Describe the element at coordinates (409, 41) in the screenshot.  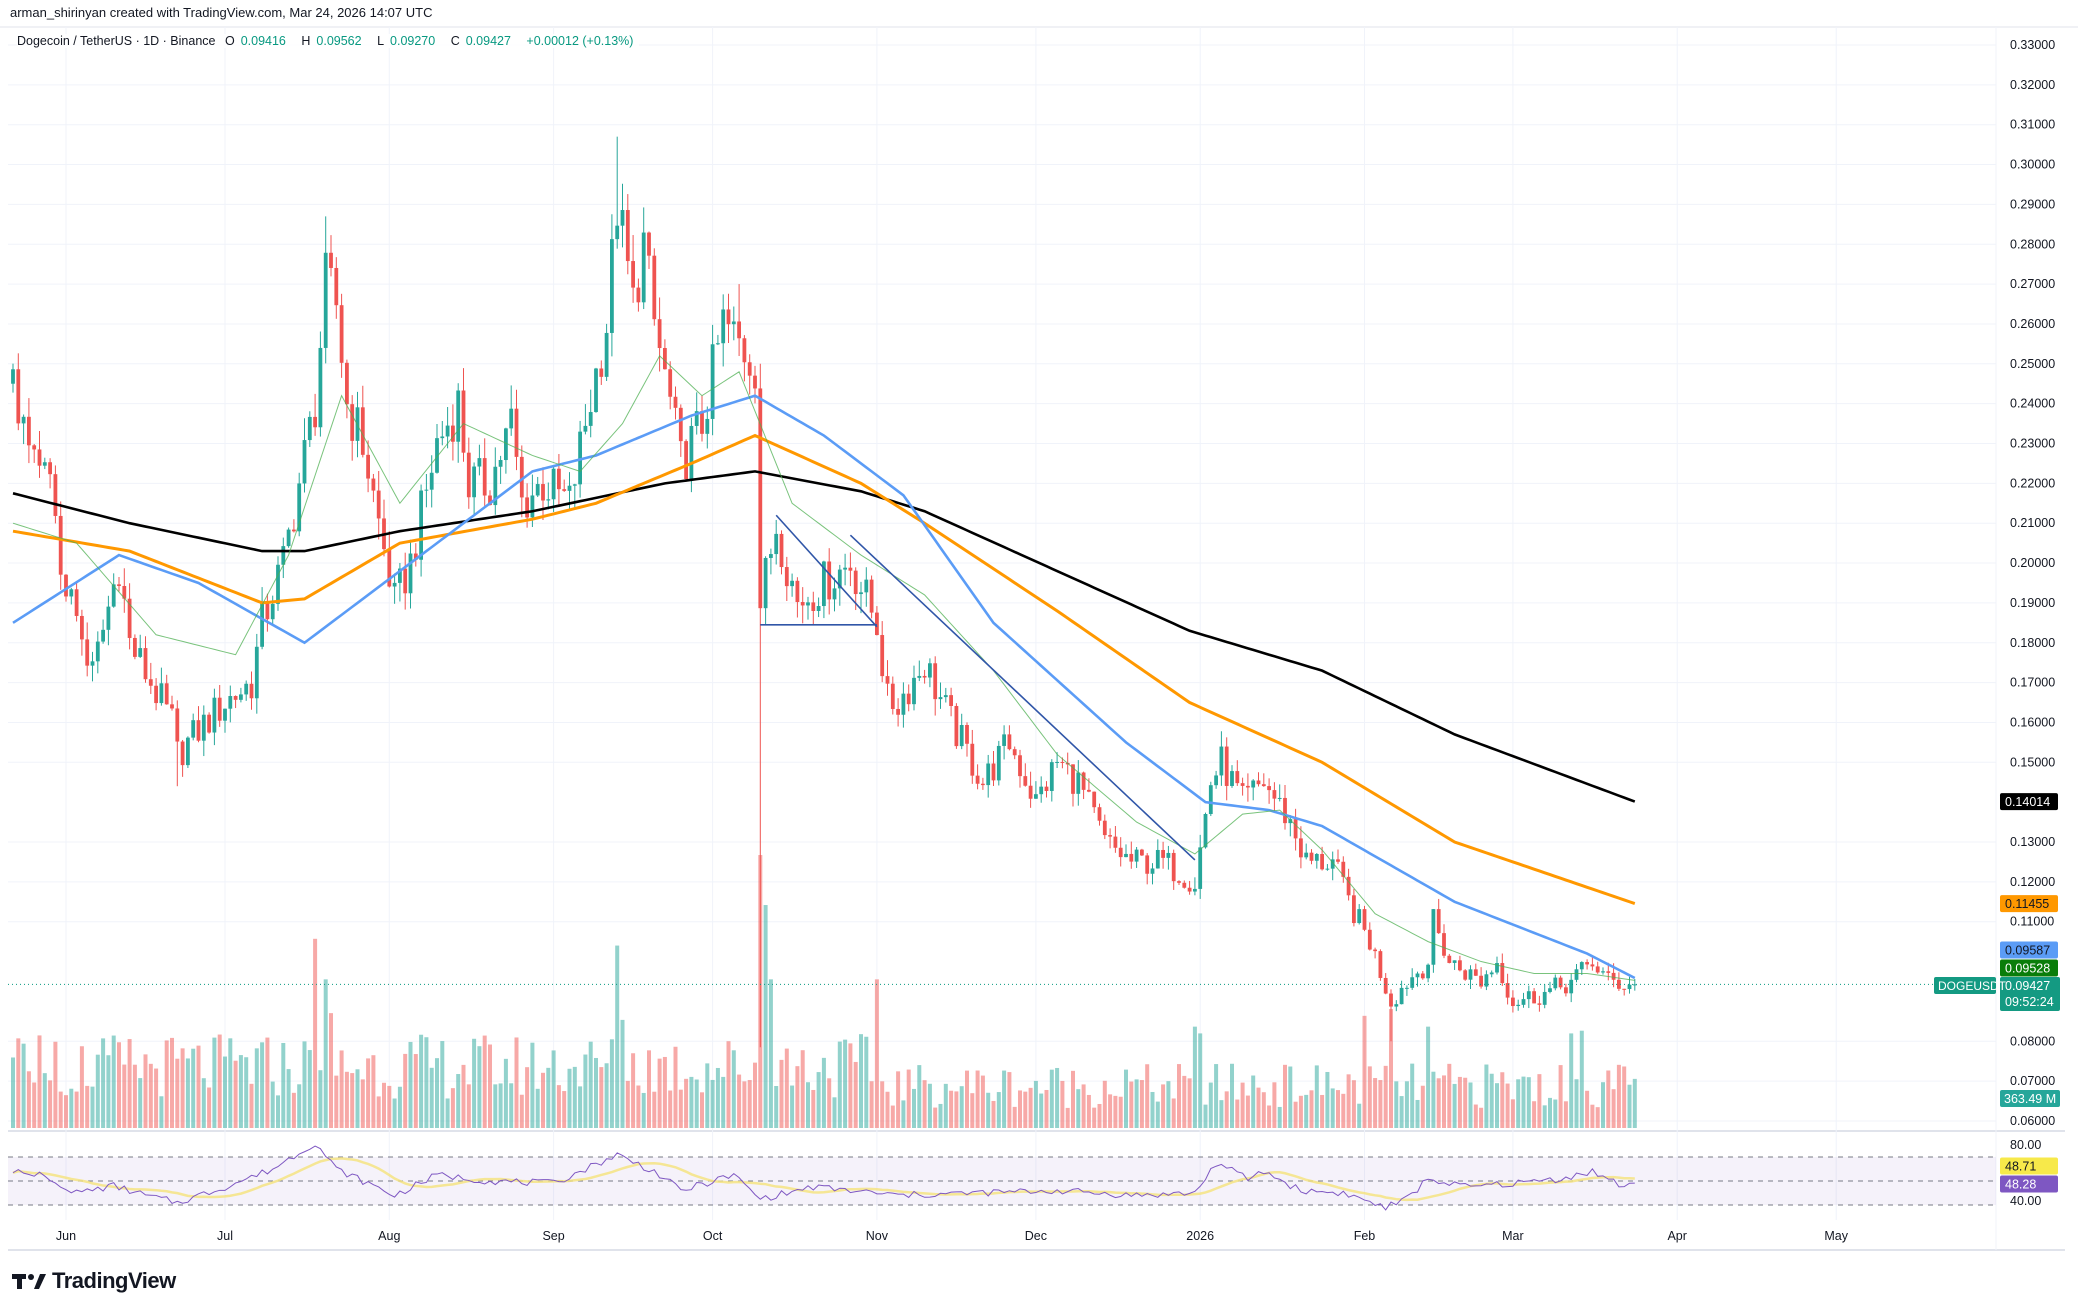
I see `ohlc-low: L 0.09270` at that location.